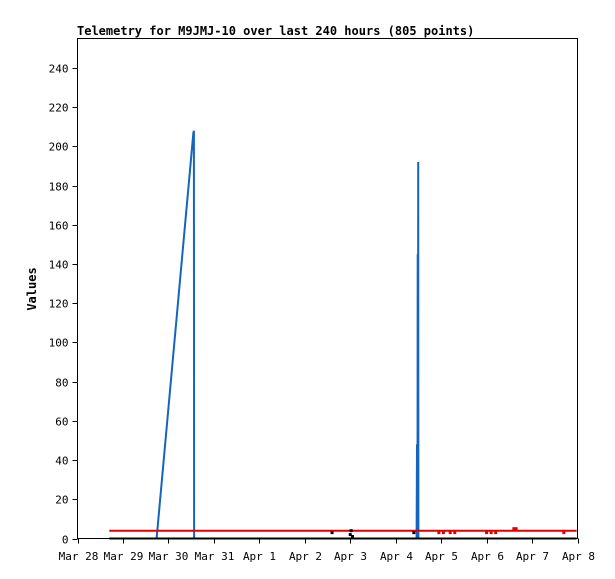 Image resolution: width=615 pixels, height=579 pixels. Describe the element at coordinates (305, 556) in the screenshot. I see `x-tick-label: Apr 2` at that location.